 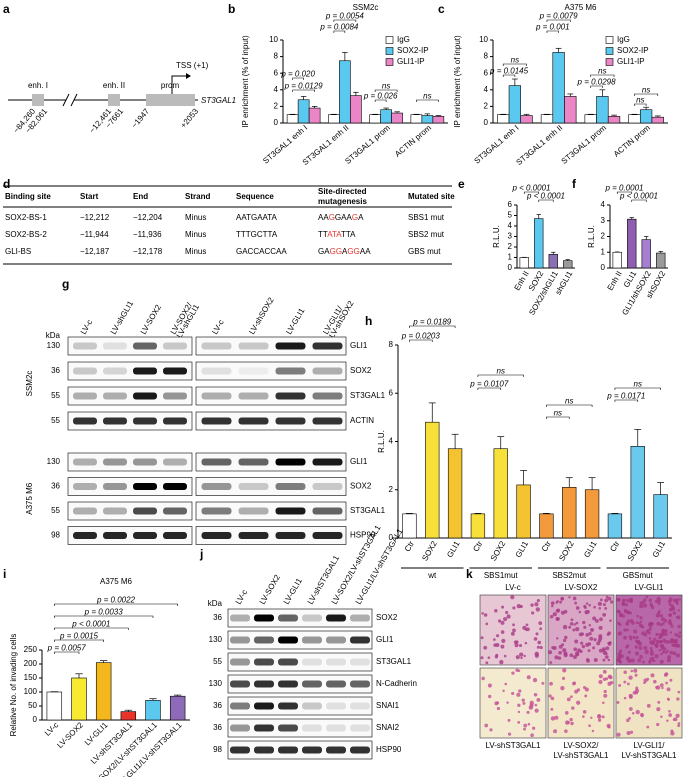 I want to click on table-cell: GLI-BS, so click(x=18, y=251).